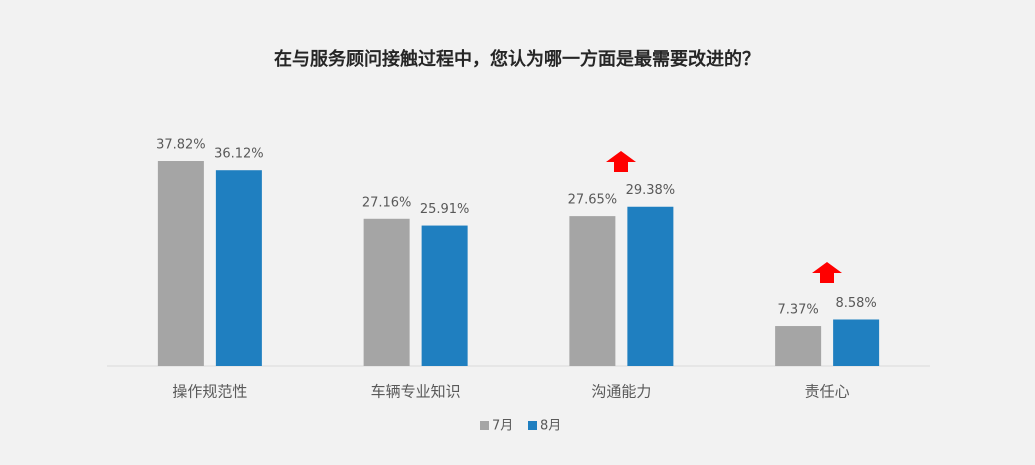 This screenshot has height=465, width=1035. Describe the element at coordinates (209, 392) in the screenshot. I see `x-tick-label: 操作规范性` at that location.